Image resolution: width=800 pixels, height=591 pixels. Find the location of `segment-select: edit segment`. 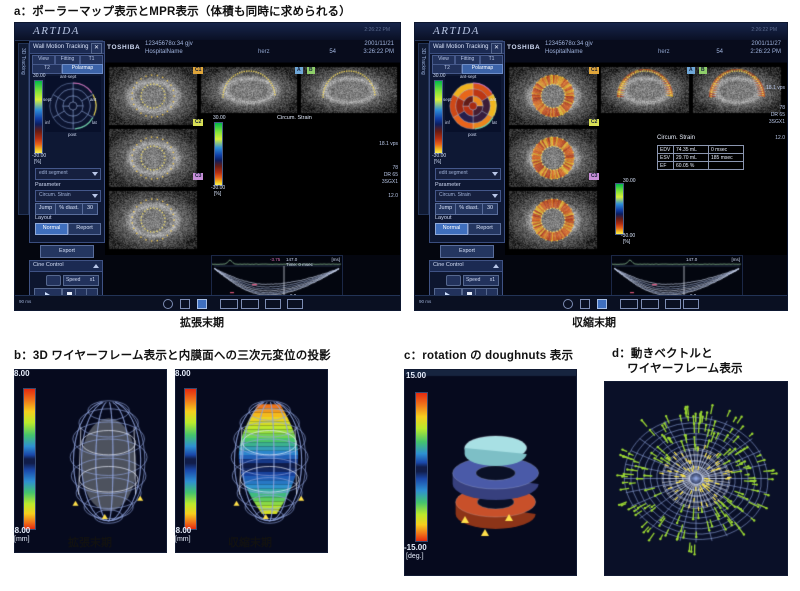

segment-select: edit segment is located at coordinates (68, 174).